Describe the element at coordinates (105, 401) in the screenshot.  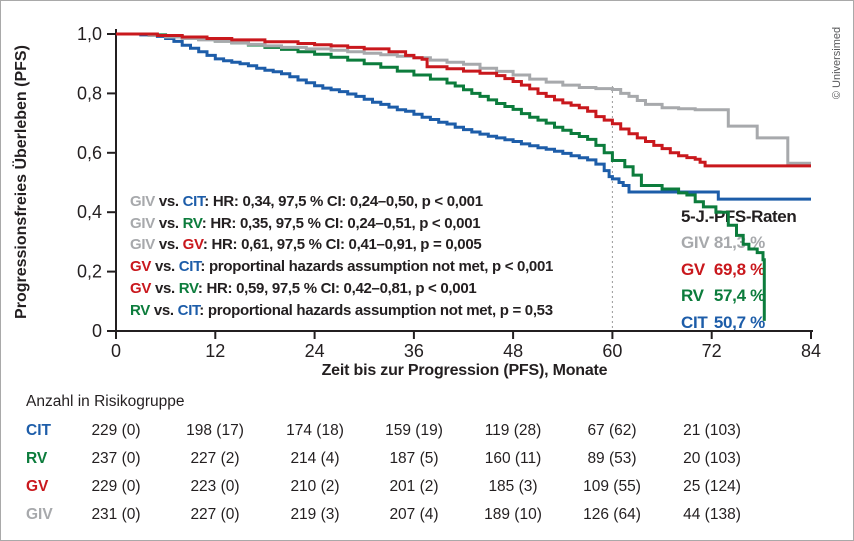
I see `risk-table-title: Anzahl in Risikogruppe` at that location.